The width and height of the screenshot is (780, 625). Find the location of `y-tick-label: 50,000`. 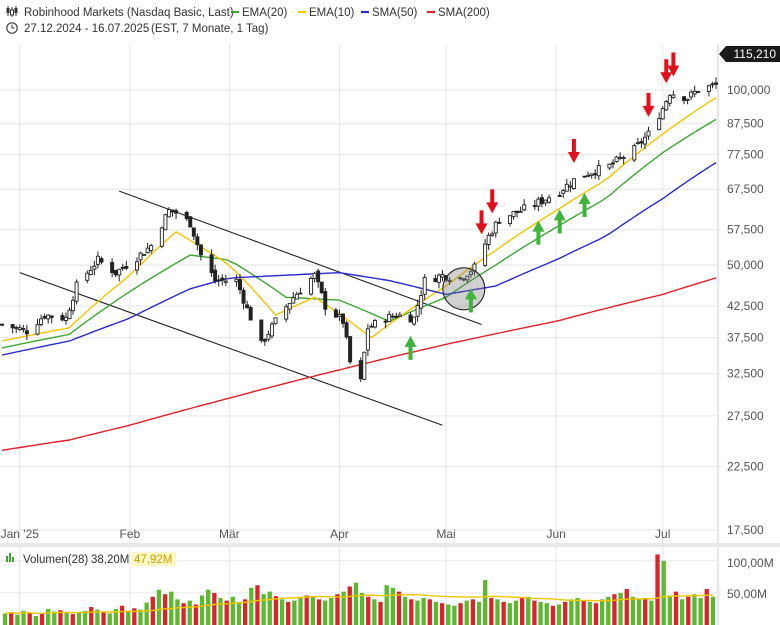

y-tick-label: 50,000 is located at coordinates (745, 265).